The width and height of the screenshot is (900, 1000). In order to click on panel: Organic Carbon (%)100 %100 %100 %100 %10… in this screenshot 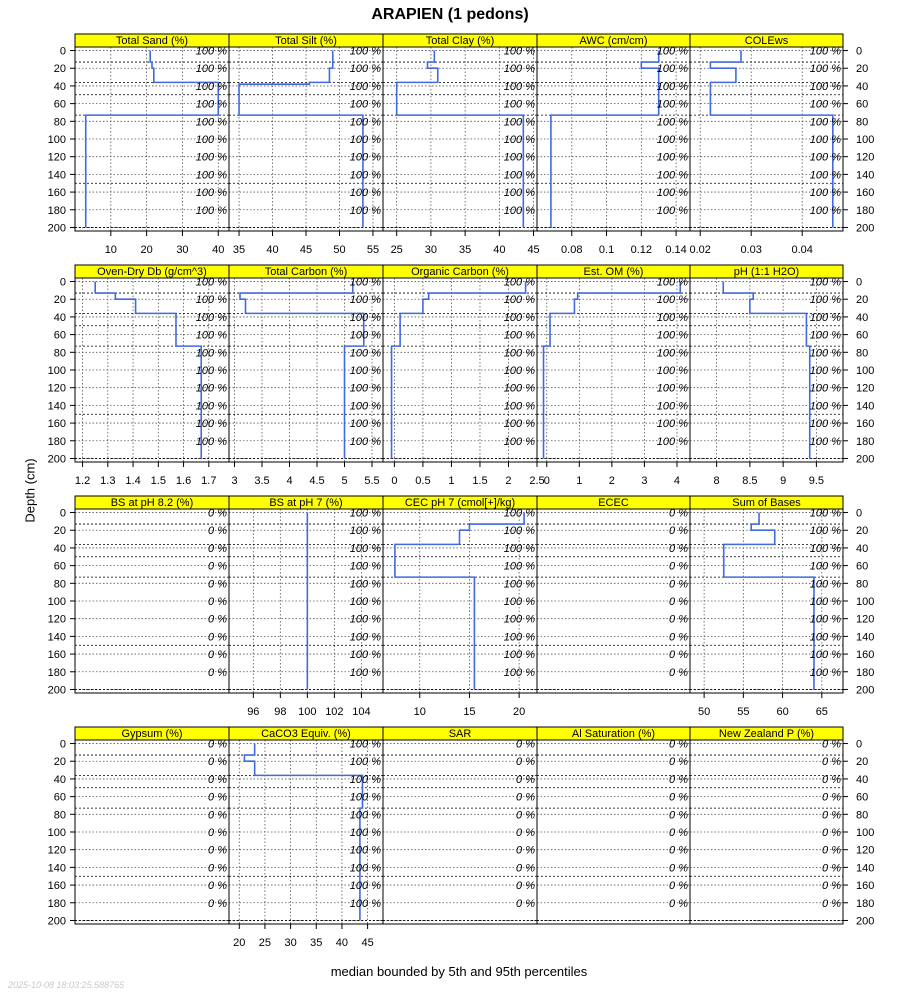, I will do `click(463, 375)`.